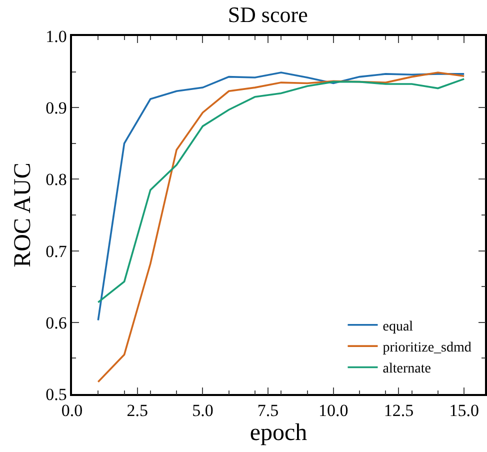 Image resolution: width=487 pixels, height=452 pixels. Describe the element at coordinates (72, 410) in the screenshot. I see `x-tick-label: 0.0` at that location.